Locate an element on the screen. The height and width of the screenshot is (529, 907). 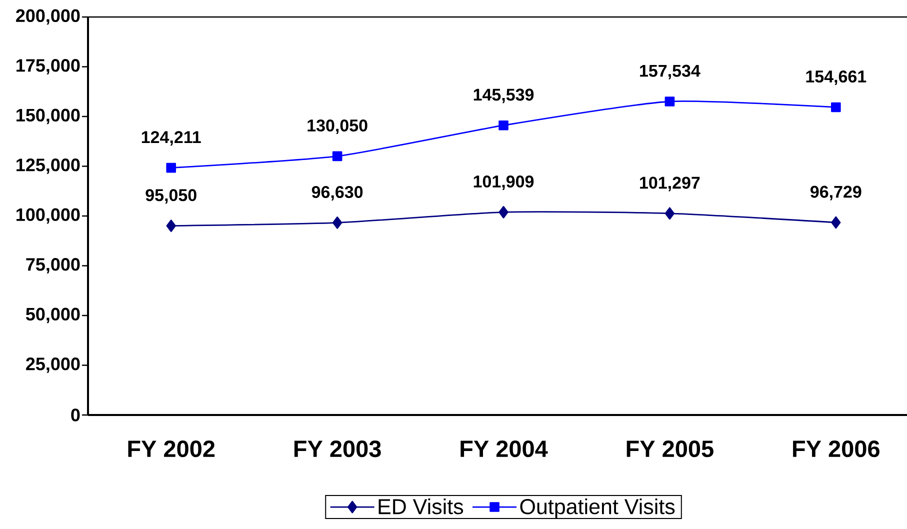
data-label: 96,630 is located at coordinates (337, 193).